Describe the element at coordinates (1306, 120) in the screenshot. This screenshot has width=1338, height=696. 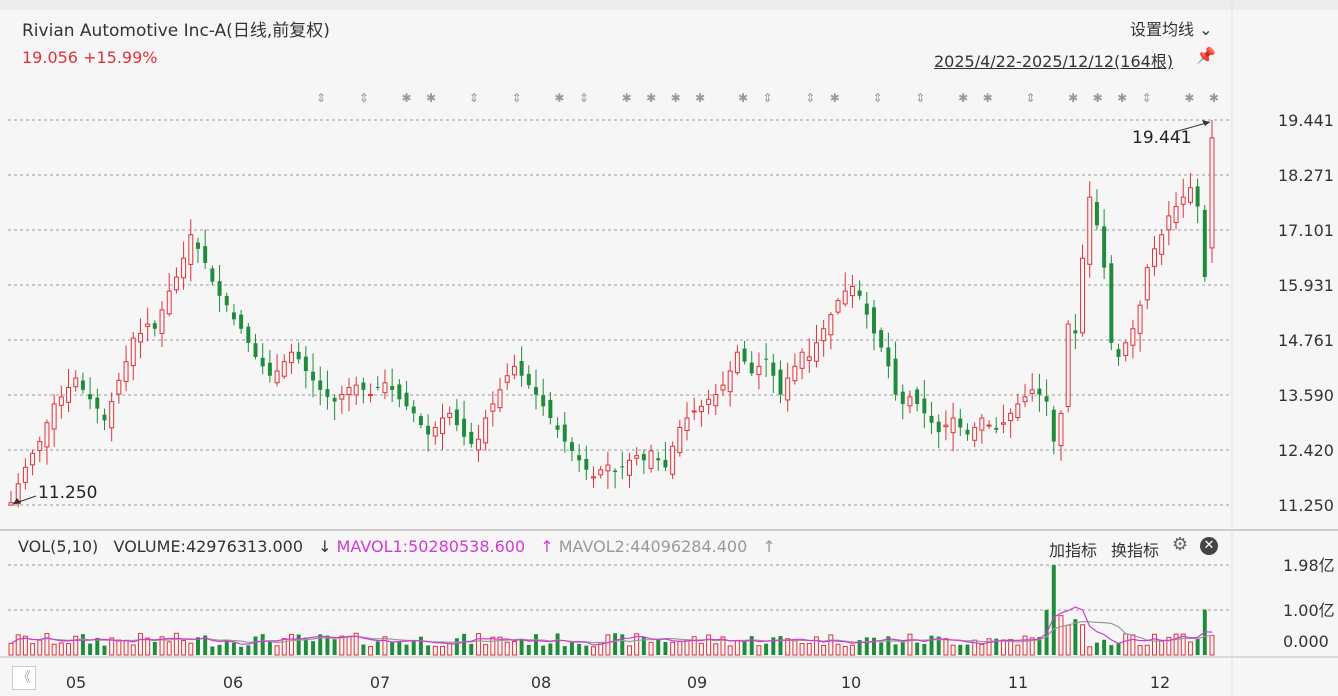
I see `y-tick-label: 19.441` at that location.